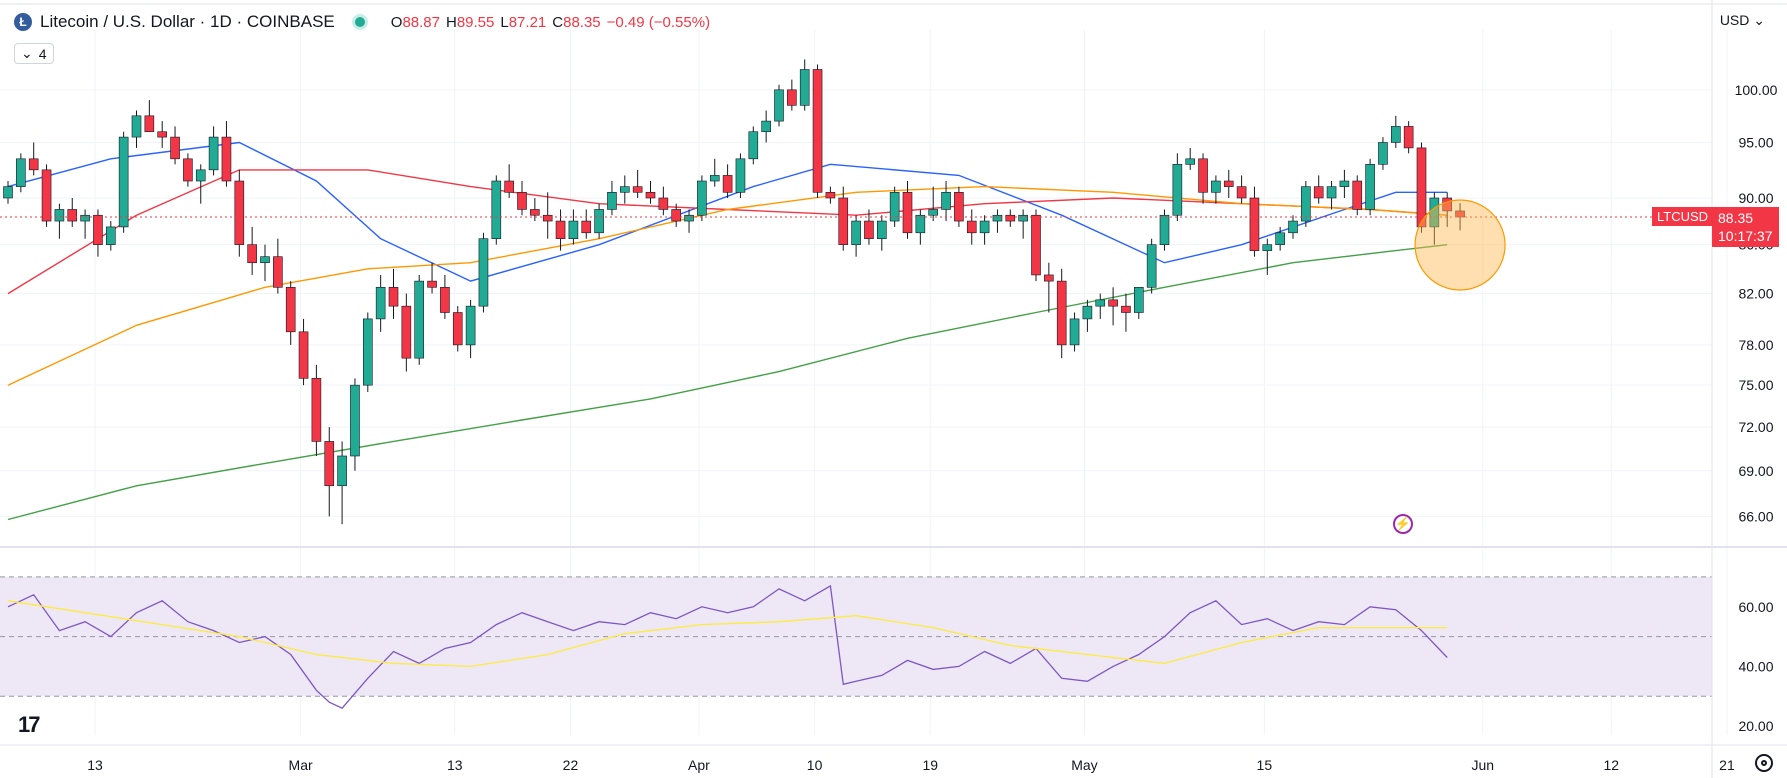 The image size is (1787, 778). What do you see at coordinates (1727, 765) in the screenshot?
I see `x-tick-label: 21` at bounding box center [1727, 765].